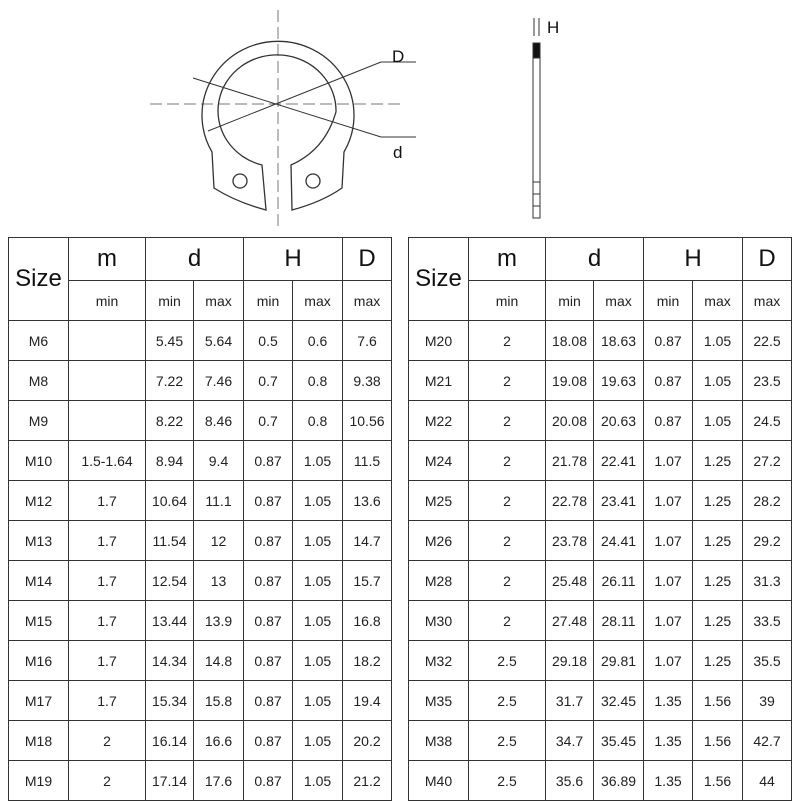 This screenshot has height=801, width=800. Describe the element at coordinates (600, 580) in the screenshot. I see `table-row: M28 2 25.48 26.11 1.07 1.25 31.3` at that location.